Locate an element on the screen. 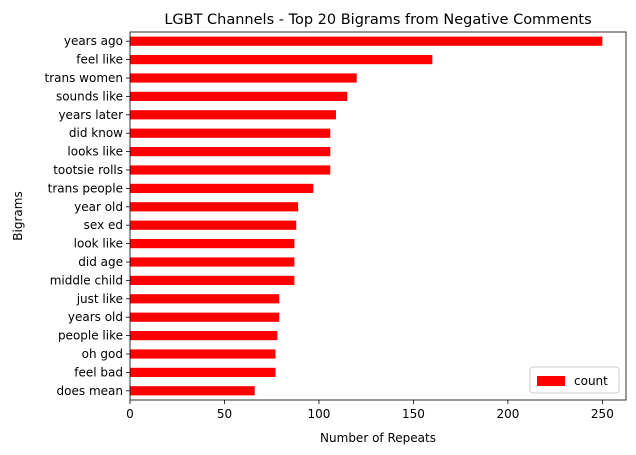 The height and width of the screenshot is (455, 636). x-ticks: 0 50 100 150 200 250 is located at coordinates (370, 410).